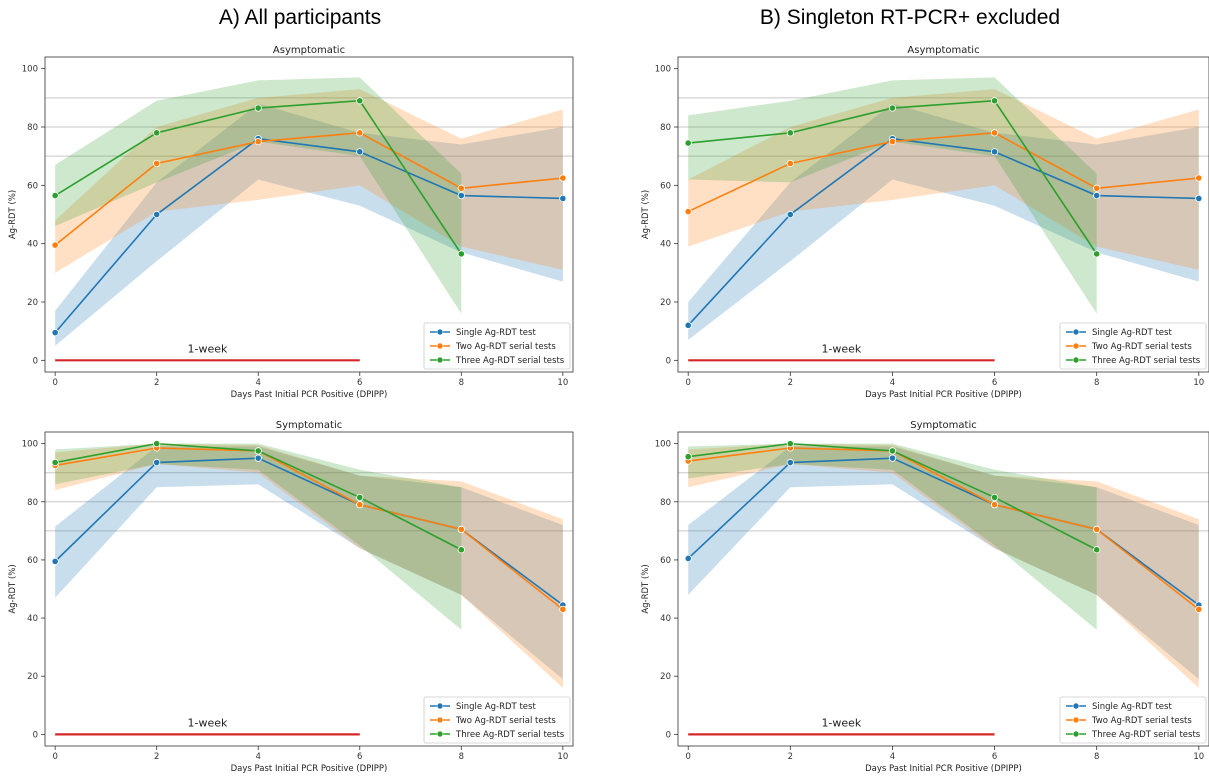  I want to click on x-tick-label: 6, so click(994, 757).